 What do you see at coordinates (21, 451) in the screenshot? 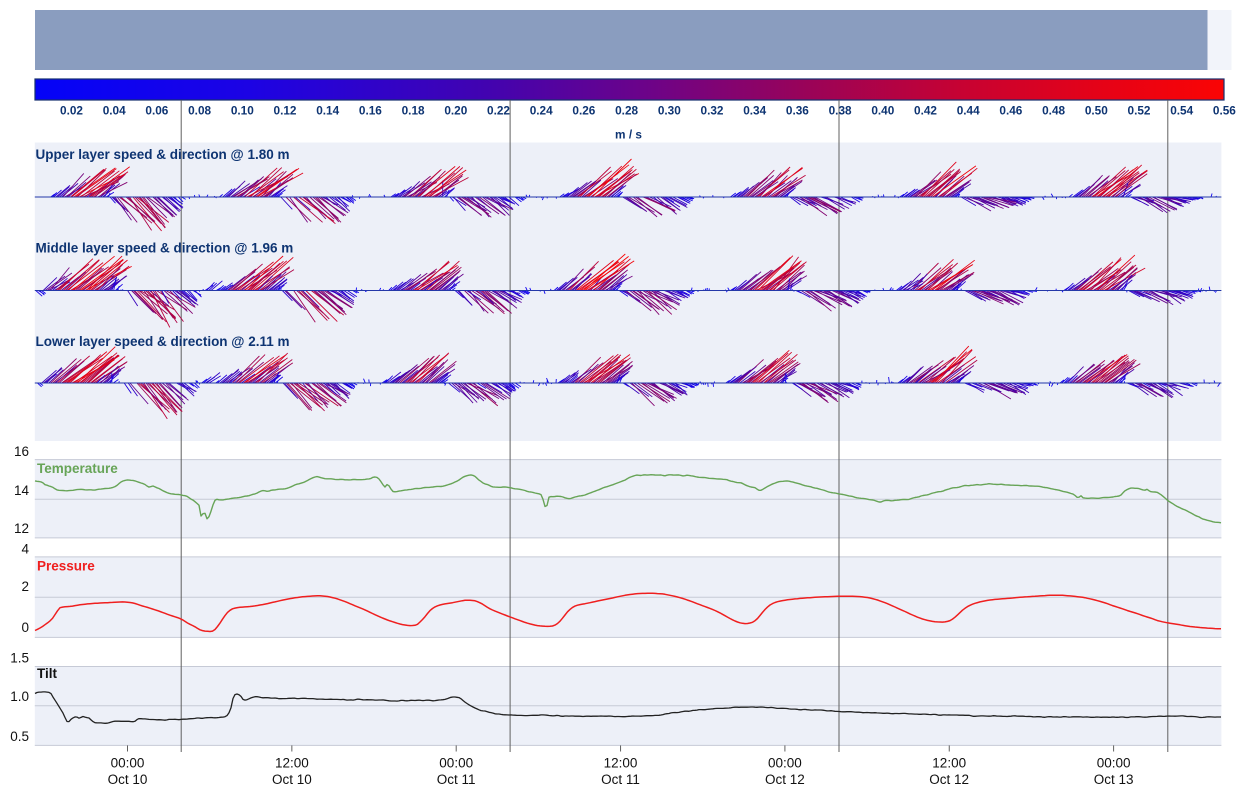
I see `svg-text: 16` at bounding box center [21, 451].